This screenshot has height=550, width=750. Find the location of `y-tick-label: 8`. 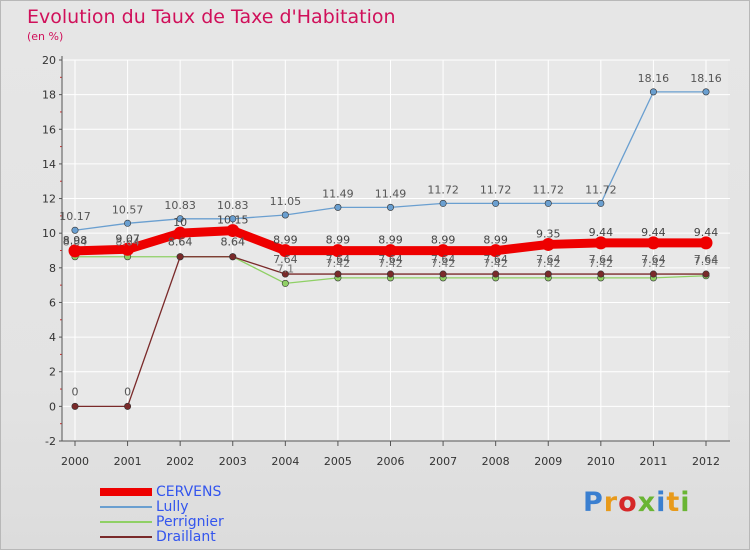

y-tick-label: 8 is located at coordinates (52, 268).